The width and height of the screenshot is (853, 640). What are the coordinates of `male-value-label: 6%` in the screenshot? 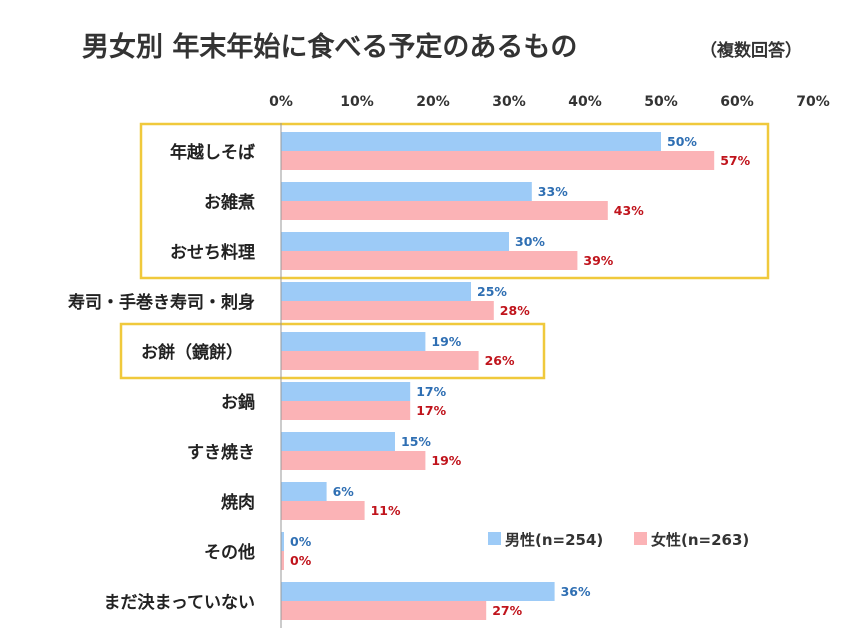 It's located at (344, 491).